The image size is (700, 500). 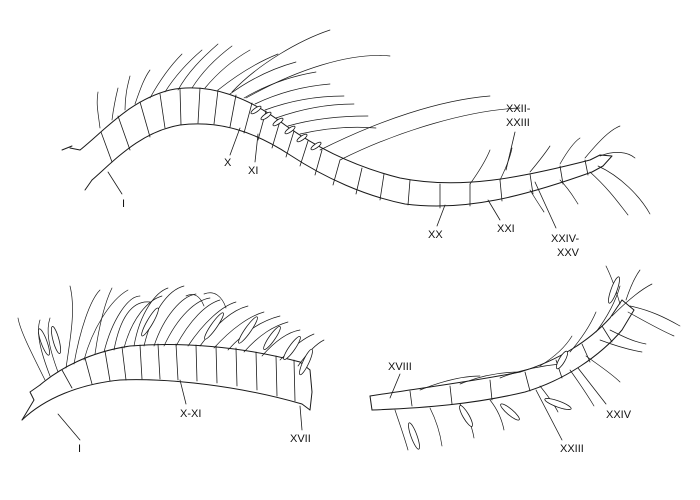 I want to click on panel-bottom-left-proximal: I X-XI XVII, so click(x=171, y=370).